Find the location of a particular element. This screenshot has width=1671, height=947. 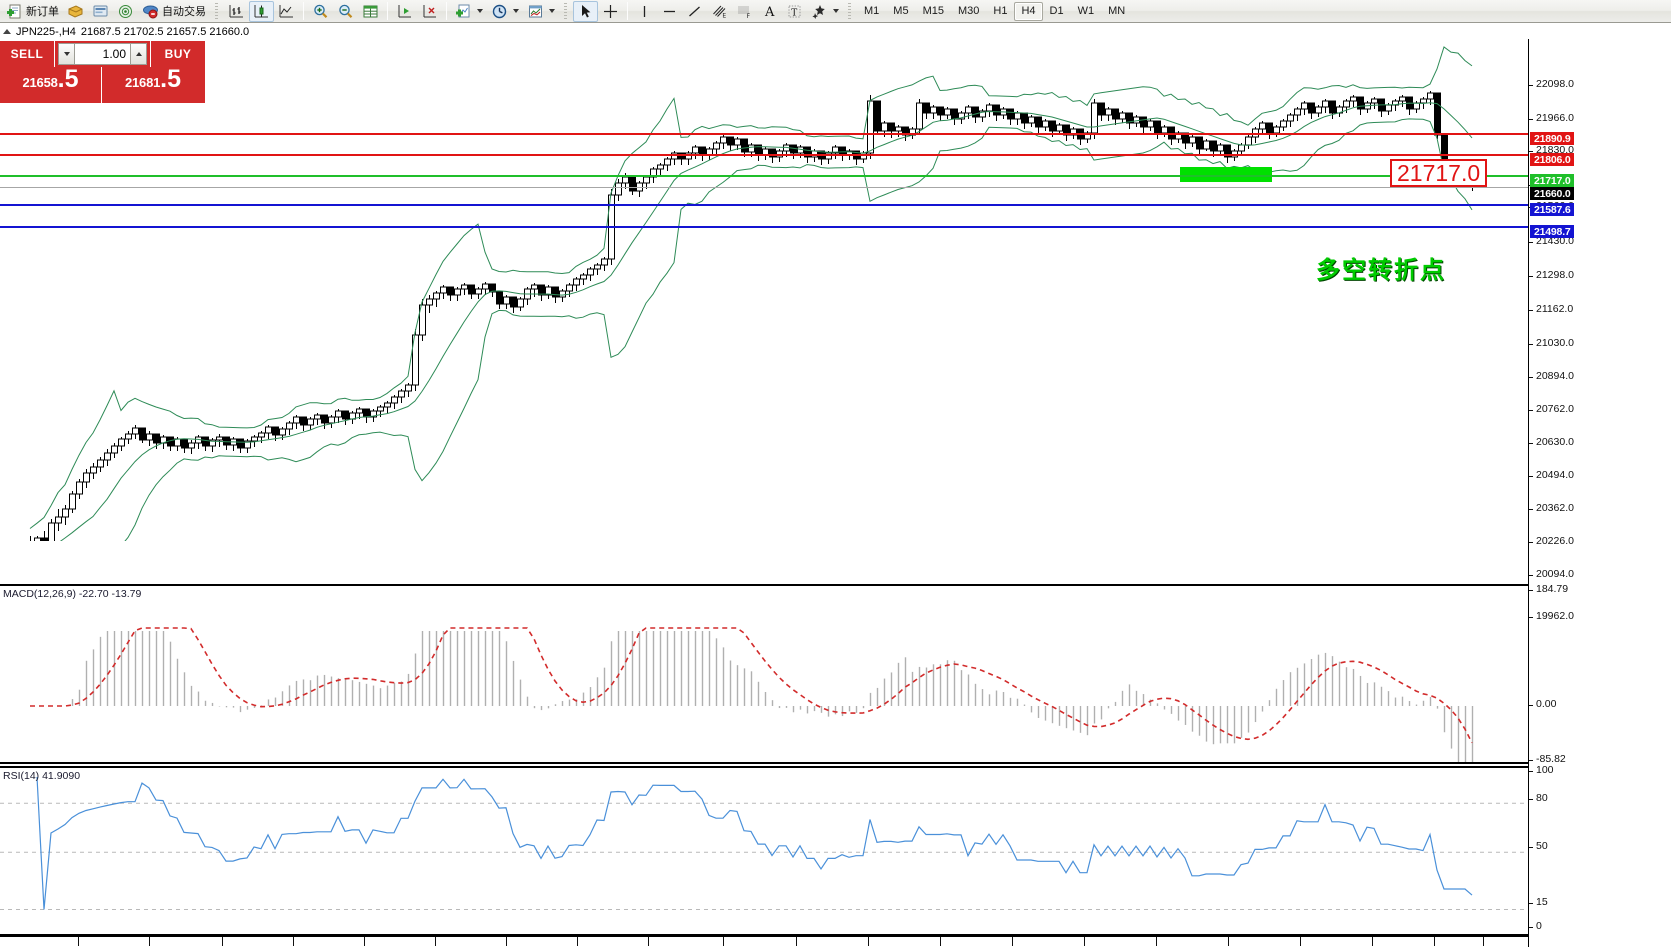

trendline-button is located at coordinates (694, 11).